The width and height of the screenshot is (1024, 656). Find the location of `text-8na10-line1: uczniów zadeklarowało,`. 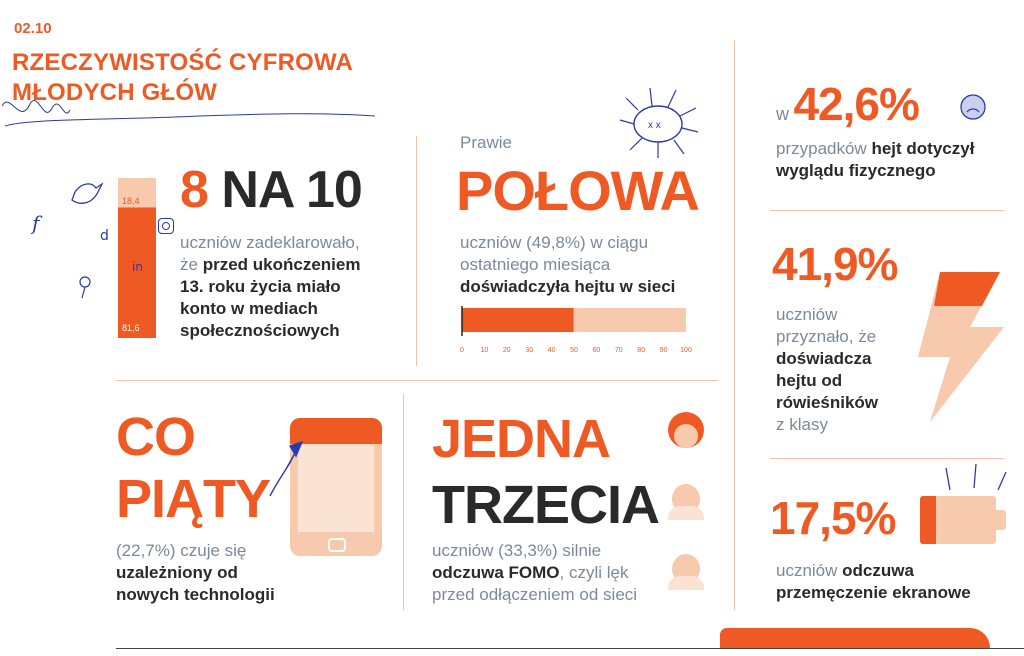

text-8na10-line1: uczniów zadeklarowało, is located at coordinates (270, 242).